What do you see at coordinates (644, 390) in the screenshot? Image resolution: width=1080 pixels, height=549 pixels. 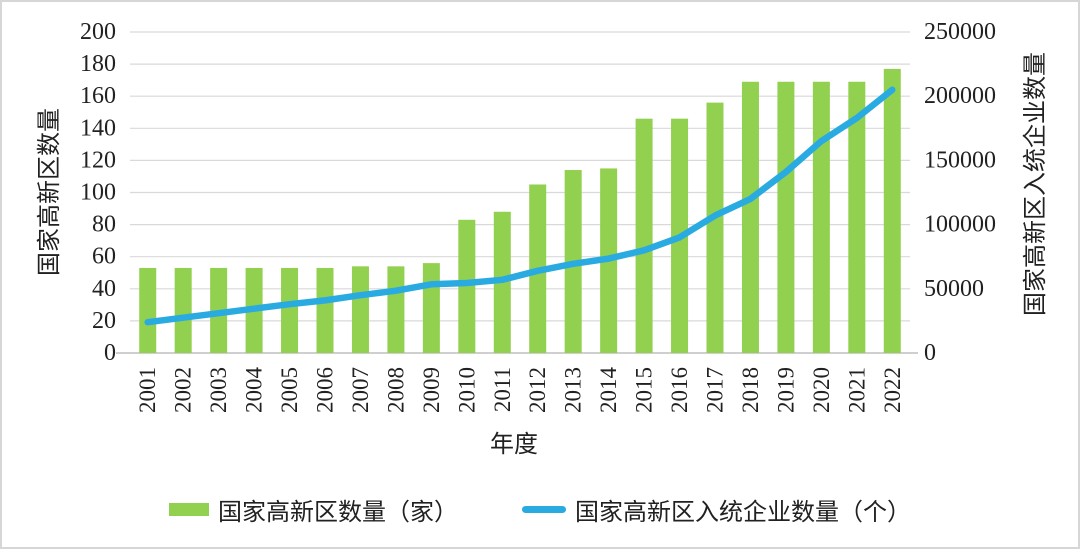 I see `x-tick-label: 2015` at bounding box center [644, 390].